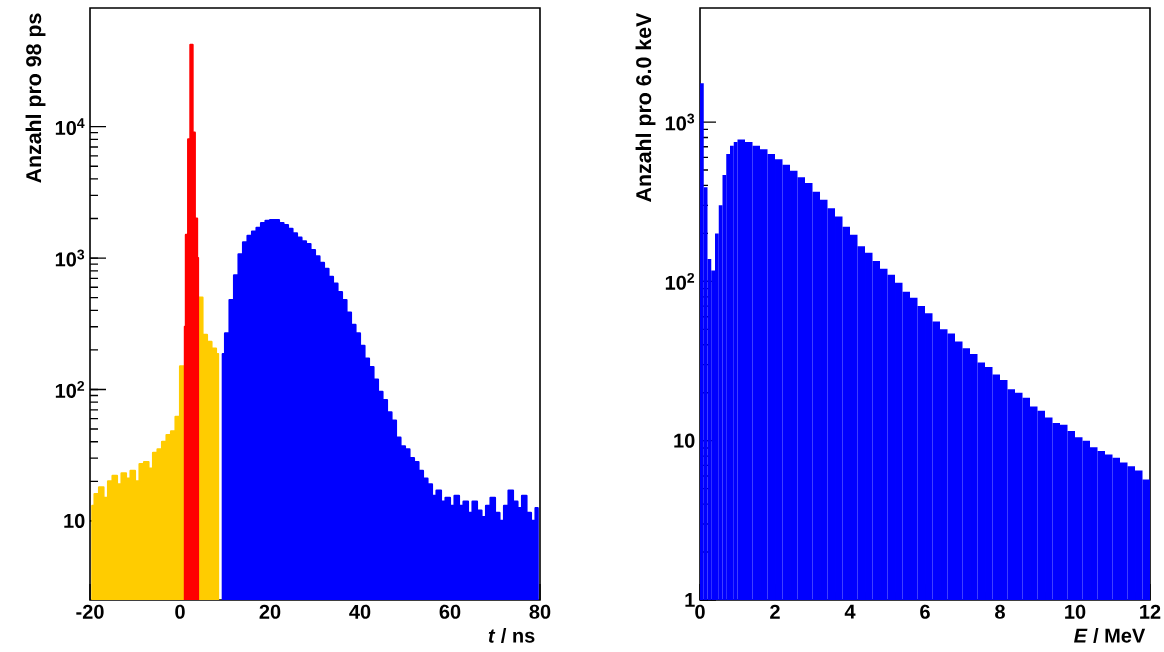 This screenshot has height=652, width=1164. What do you see at coordinates (925, 611) in the screenshot?
I see `x-tick-label: 6` at bounding box center [925, 611].